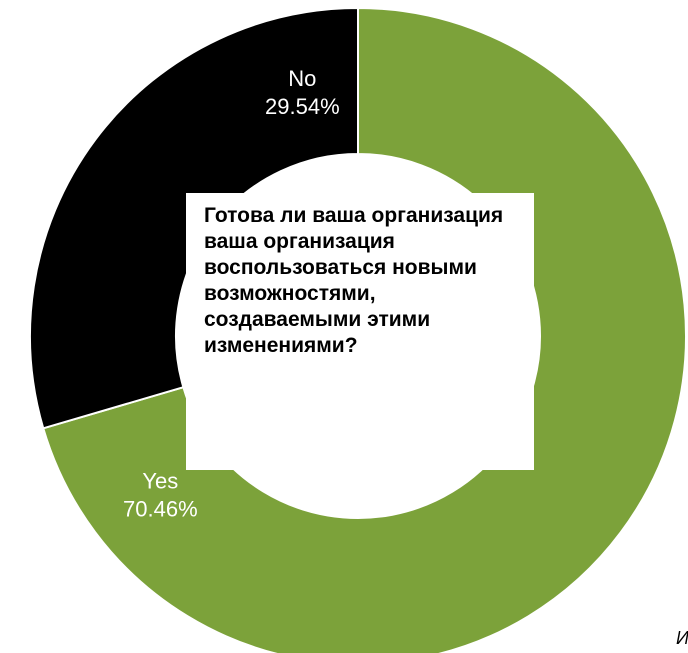 The height and width of the screenshot is (653, 688). What do you see at coordinates (302, 78) in the screenshot?
I see `slice-label-category: No` at bounding box center [302, 78].